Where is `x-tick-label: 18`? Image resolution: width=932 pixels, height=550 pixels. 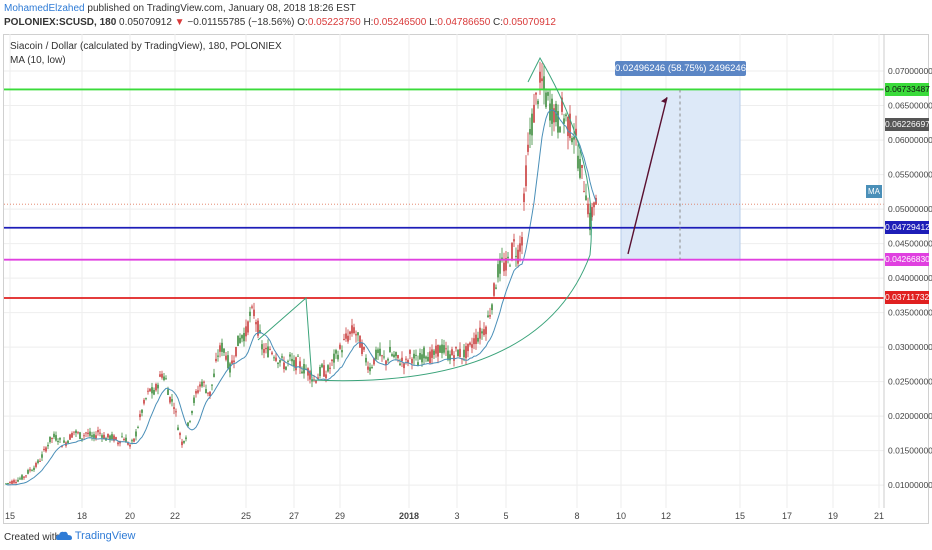 x-tick-label: 18 is located at coordinates (82, 516).